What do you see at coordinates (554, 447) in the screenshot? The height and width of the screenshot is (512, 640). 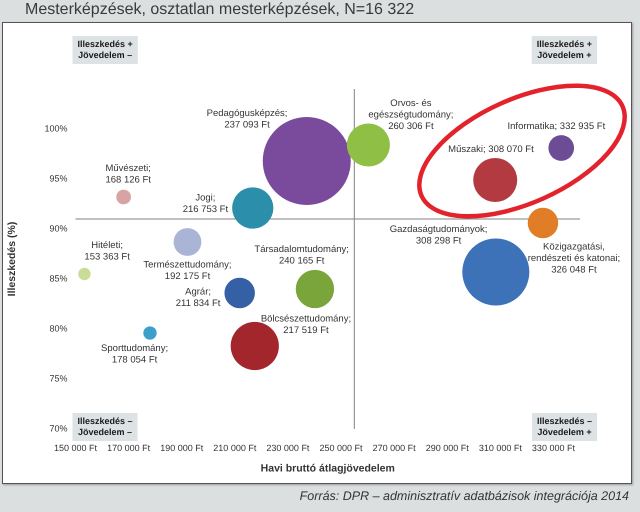 I see `x-tick-label: 330 000 Ft` at bounding box center [554, 447].